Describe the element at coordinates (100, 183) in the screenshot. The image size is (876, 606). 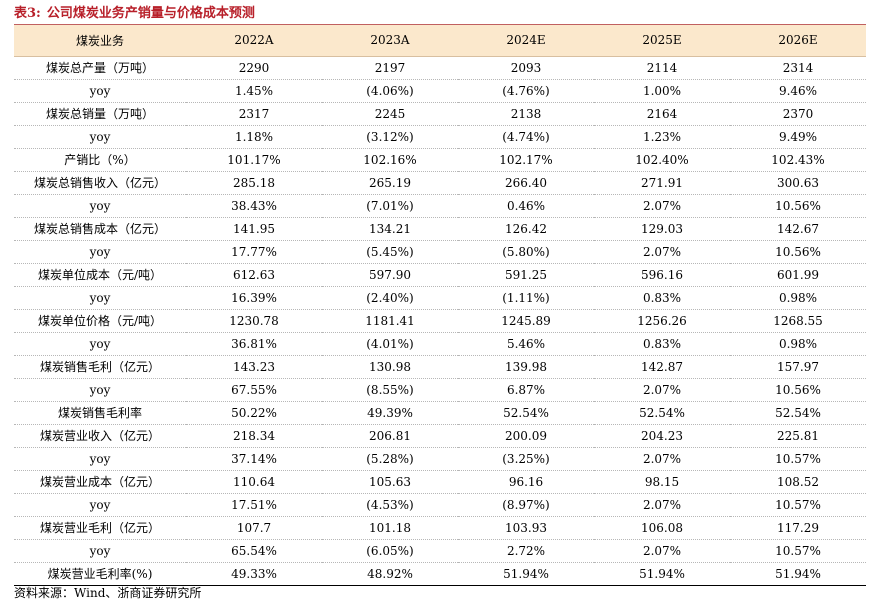
I see `row-label: 煤炭总销售收入（亿元）` at that location.